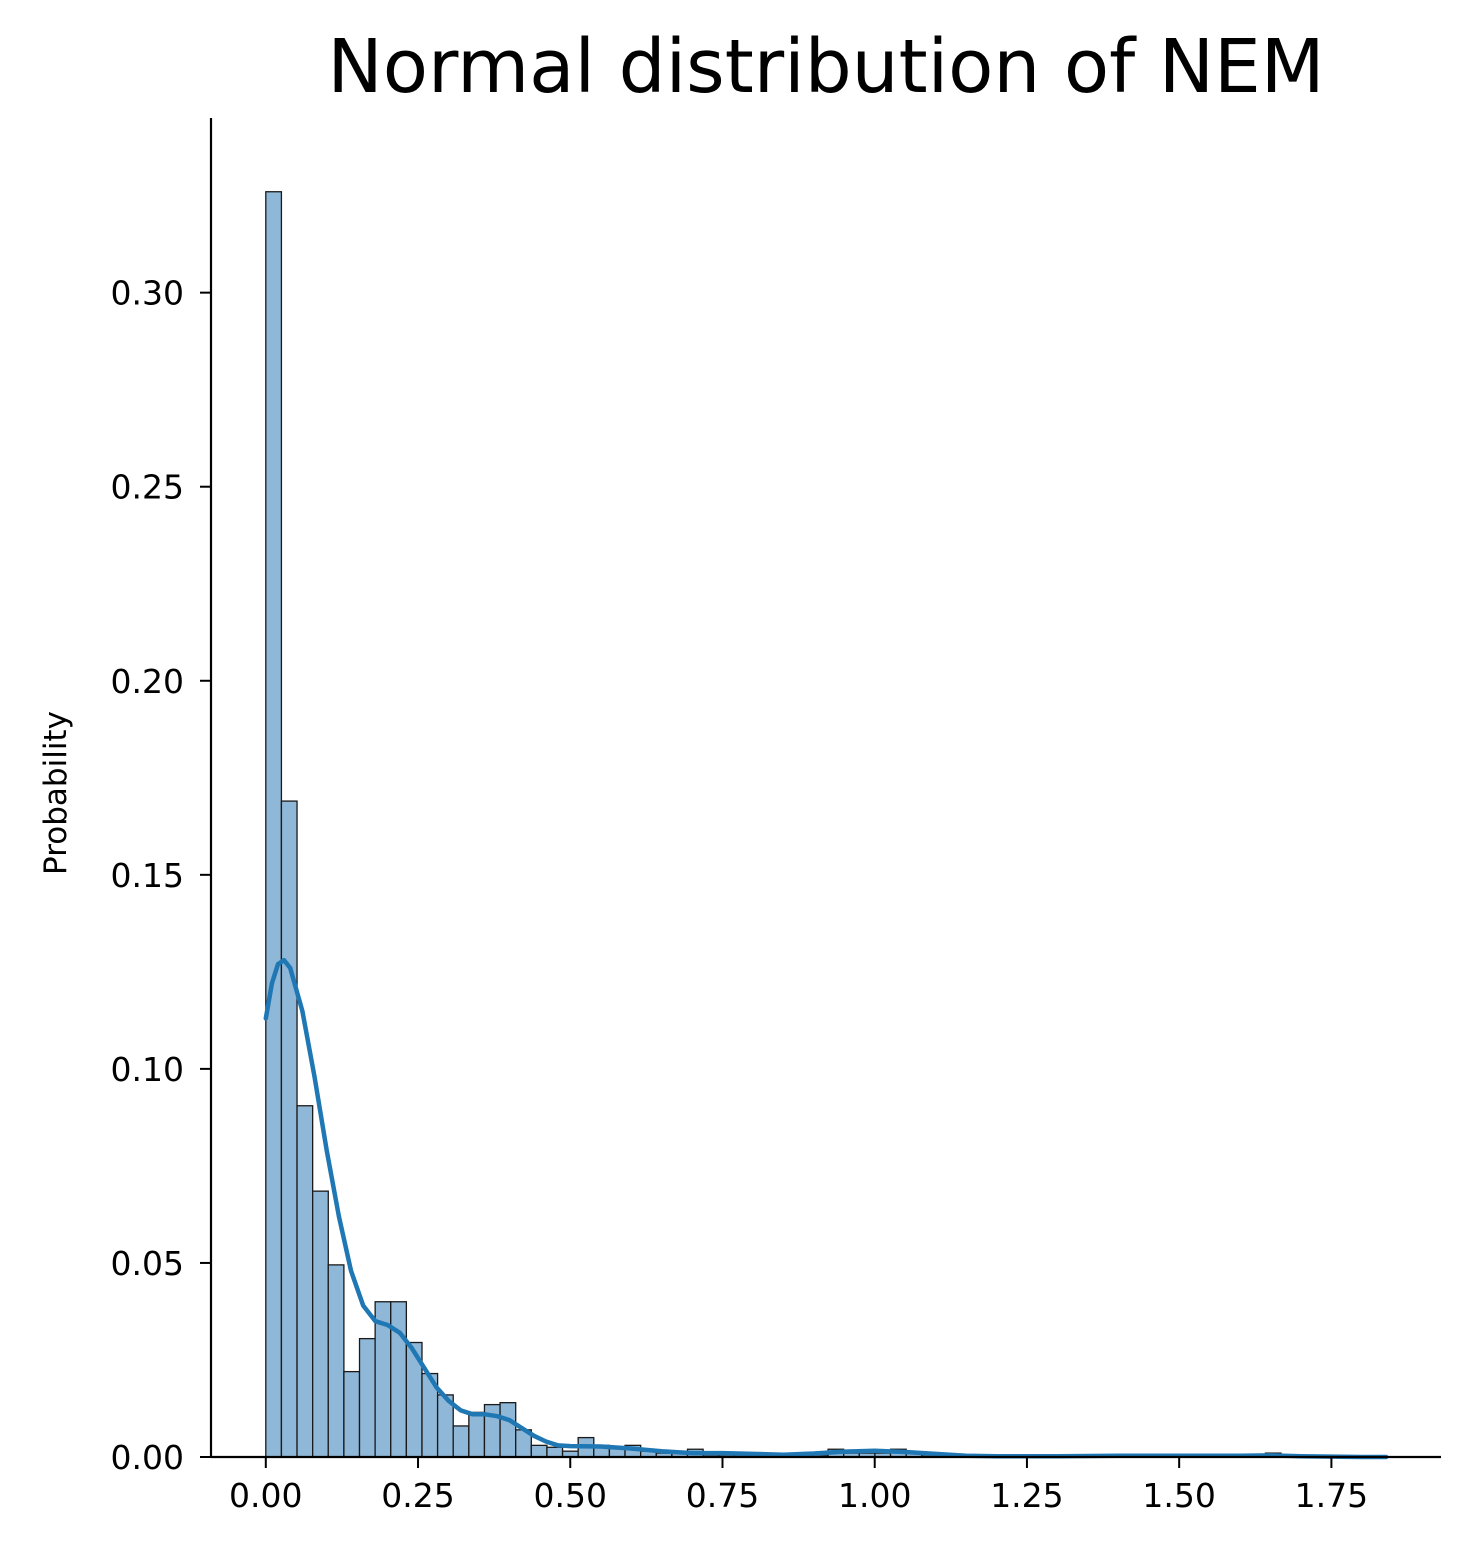 The width and height of the screenshot is (1470, 1563). Describe the element at coordinates (147, 487) in the screenshot. I see `y-tick-label: 0.25` at that location.